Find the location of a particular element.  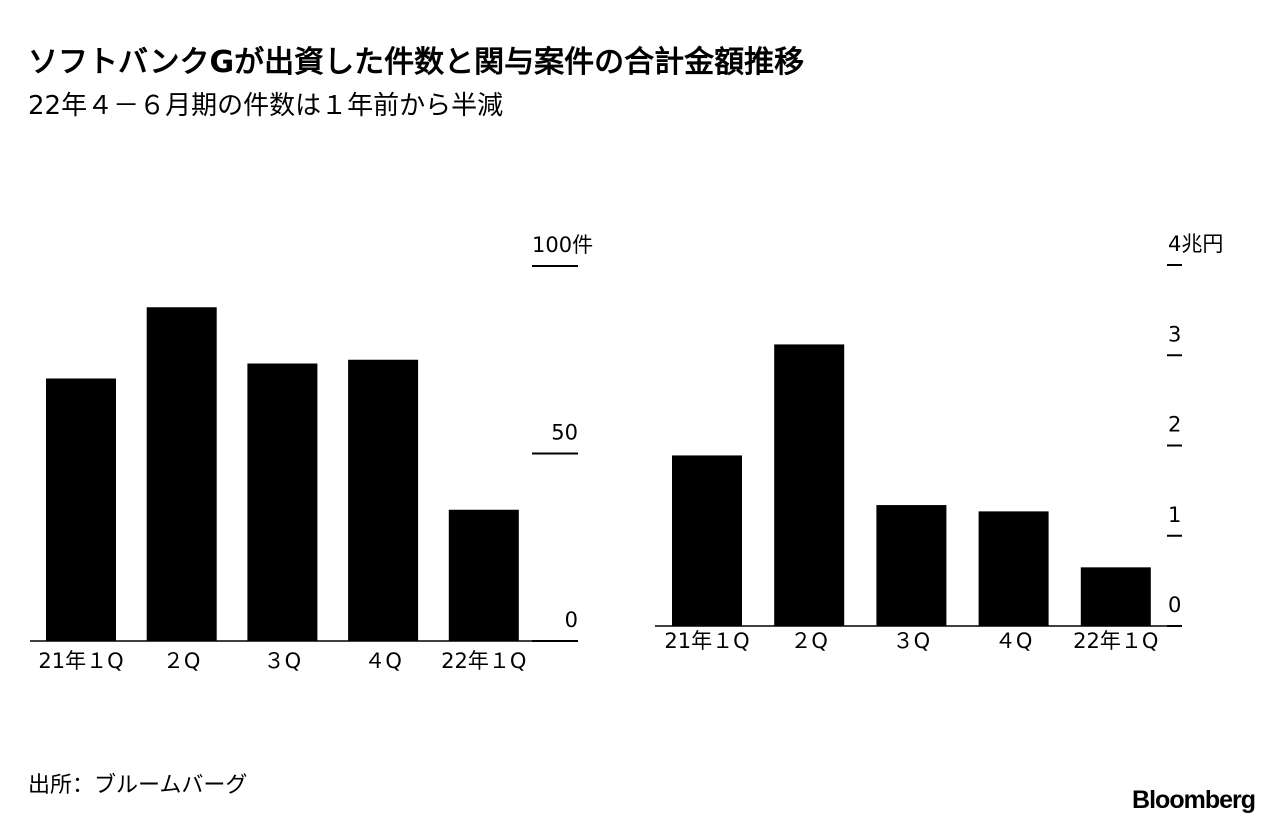

y-tick-label: 2 is located at coordinates (1174, 425).